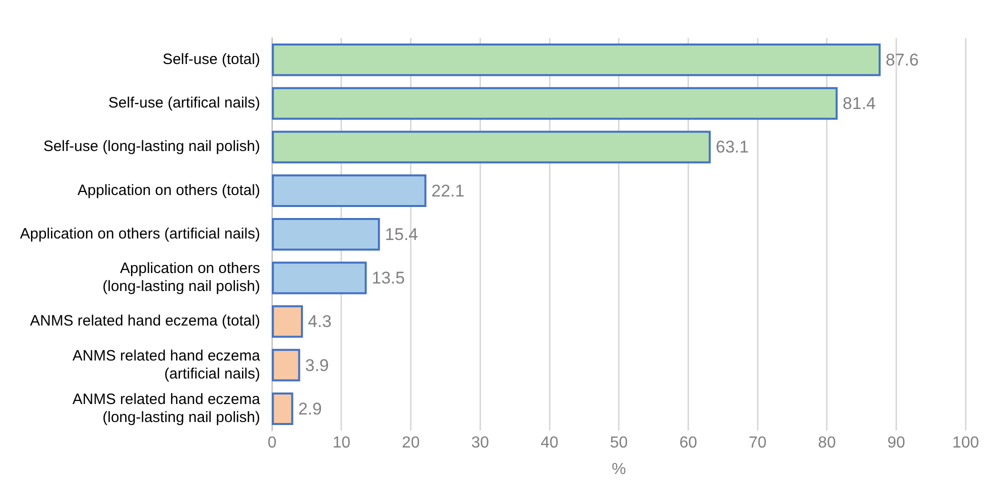  What do you see at coordinates (859, 104) in the screenshot?
I see `data-label: 81.4` at bounding box center [859, 104].